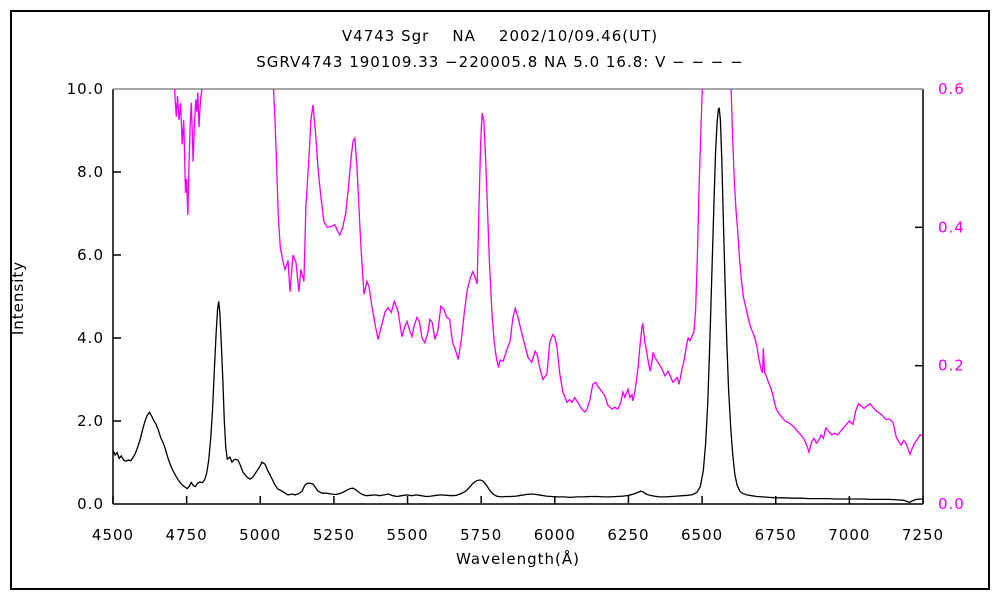 The width and height of the screenshot is (1000, 600). What do you see at coordinates (113, 535) in the screenshot?
I see `x-tick-label: 4500` at bounding box center [113, 535].